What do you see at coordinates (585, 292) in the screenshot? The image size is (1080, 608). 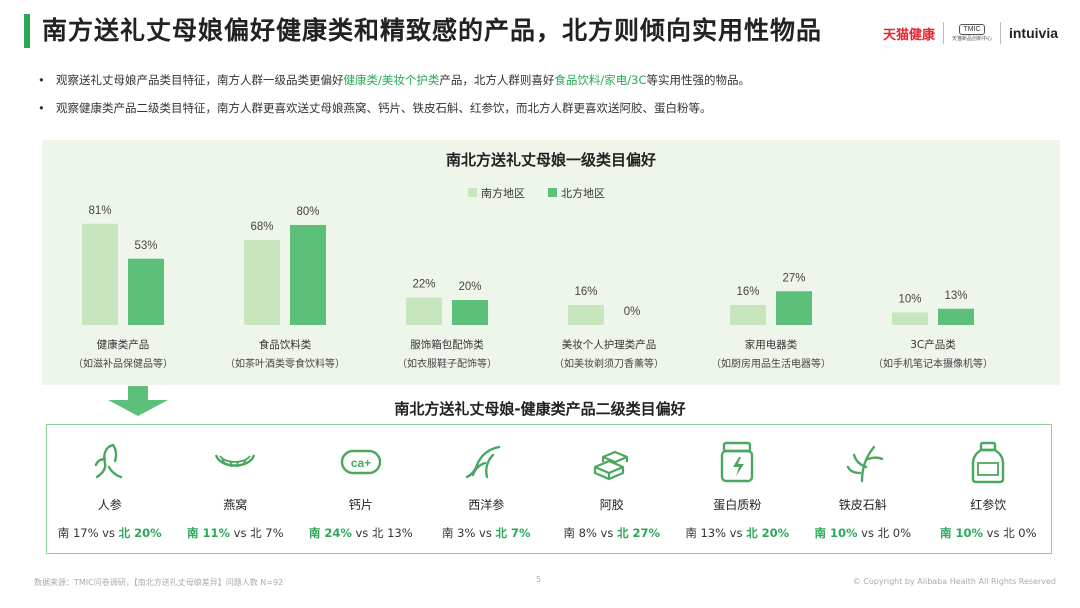 I see `data-label: 16%` at bounding box center [585, 292].